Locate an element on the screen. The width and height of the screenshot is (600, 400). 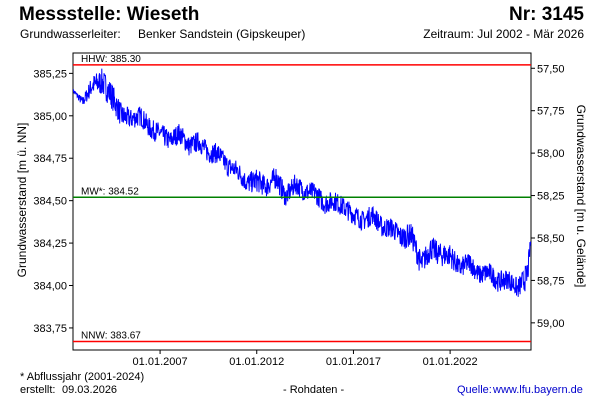
left-tick-label: 384,75 is located at coordinates (50, 159).